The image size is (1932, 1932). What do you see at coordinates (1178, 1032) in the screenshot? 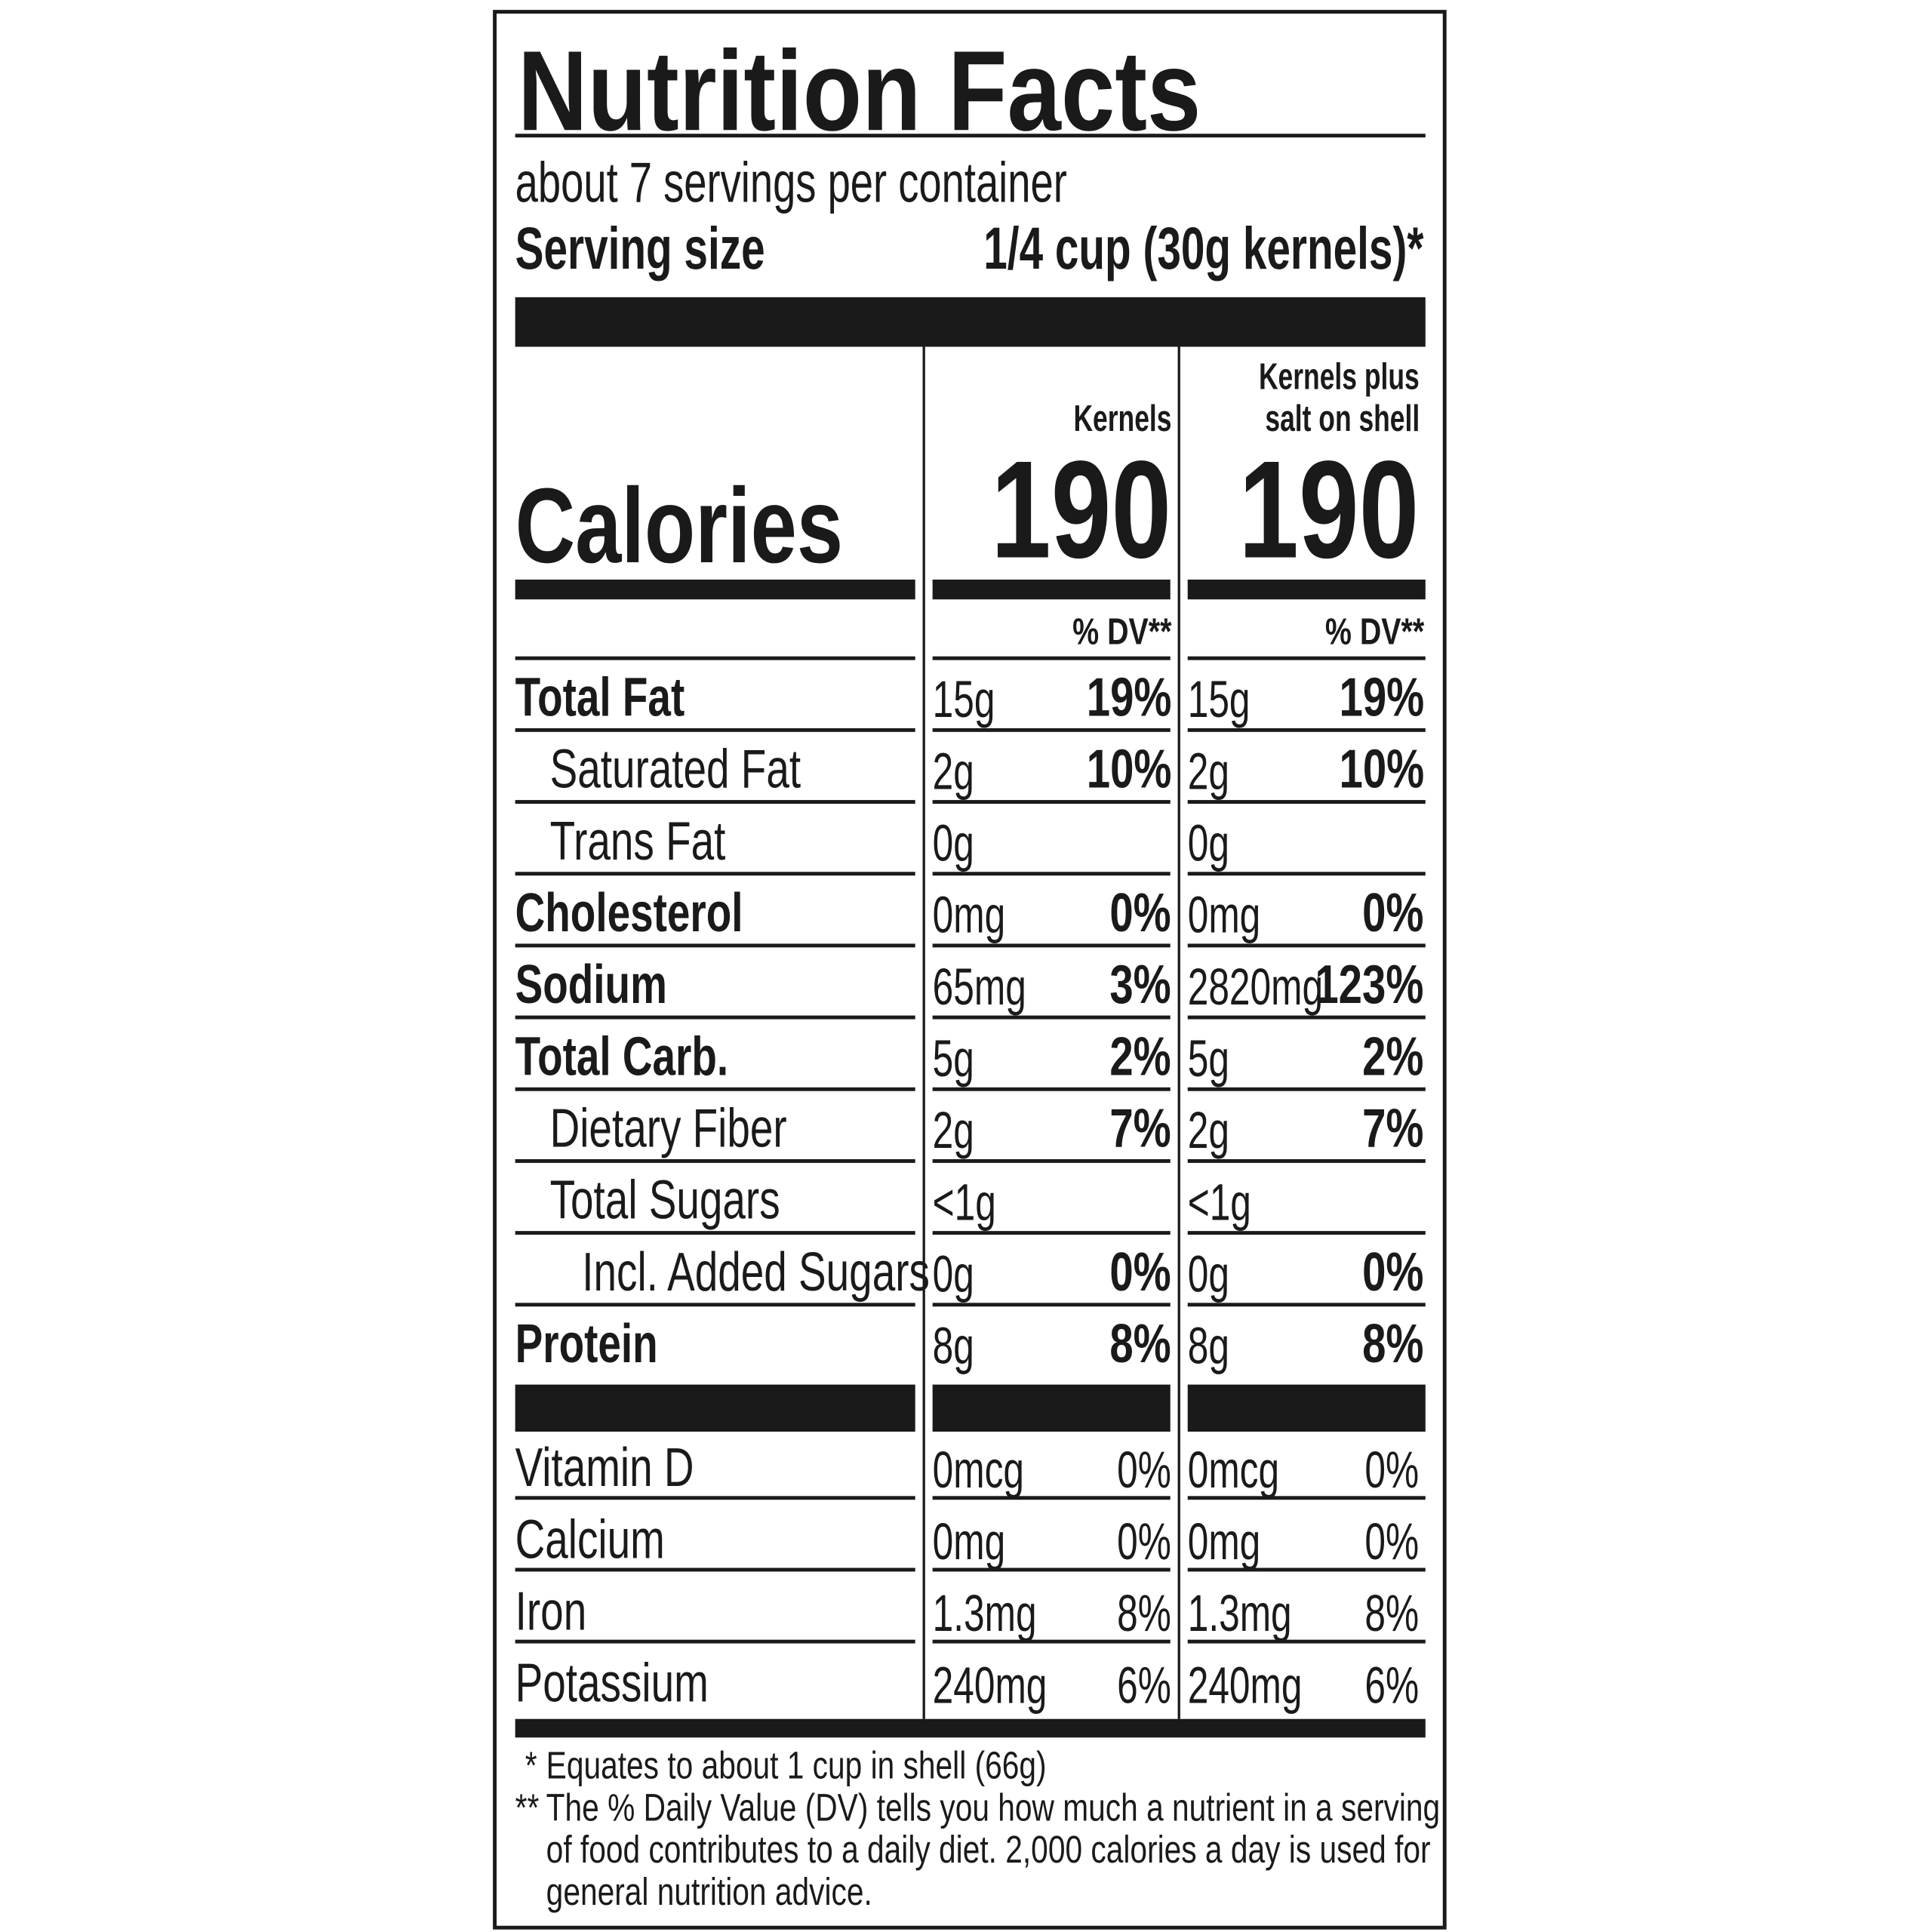
I see `column-divider` at bounding box center [1178, 1032].